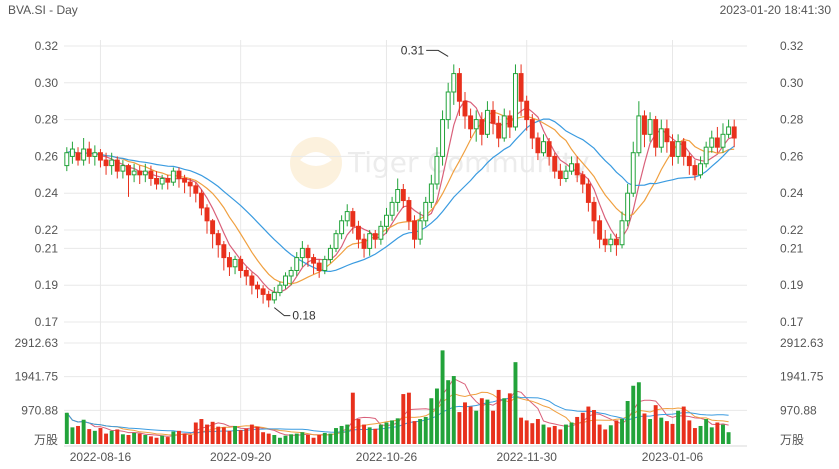 The height and width of the screenshot is (469, 839). I want to click on volume-unit-left: 万股, so click(46, 440).